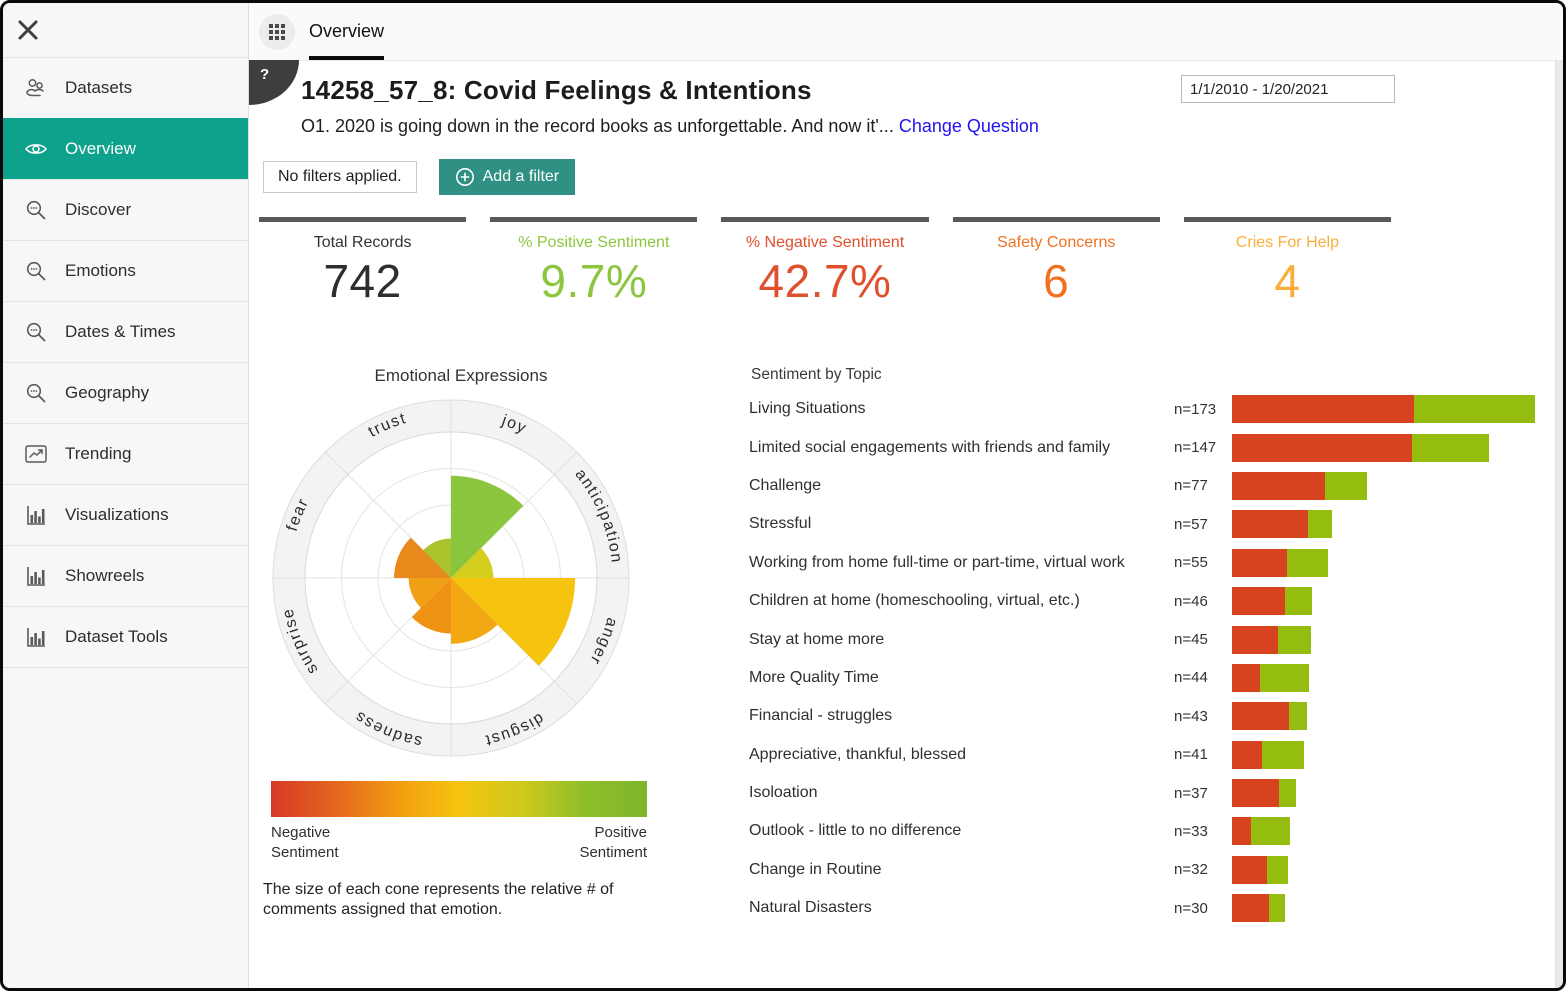 The height and width of the screenshot is (991, 1566). What do you see at coordinates (1156, 793) in the screenshot?
I see `topic-row: Isoloation n=37` at bounding box center [1156, 793].